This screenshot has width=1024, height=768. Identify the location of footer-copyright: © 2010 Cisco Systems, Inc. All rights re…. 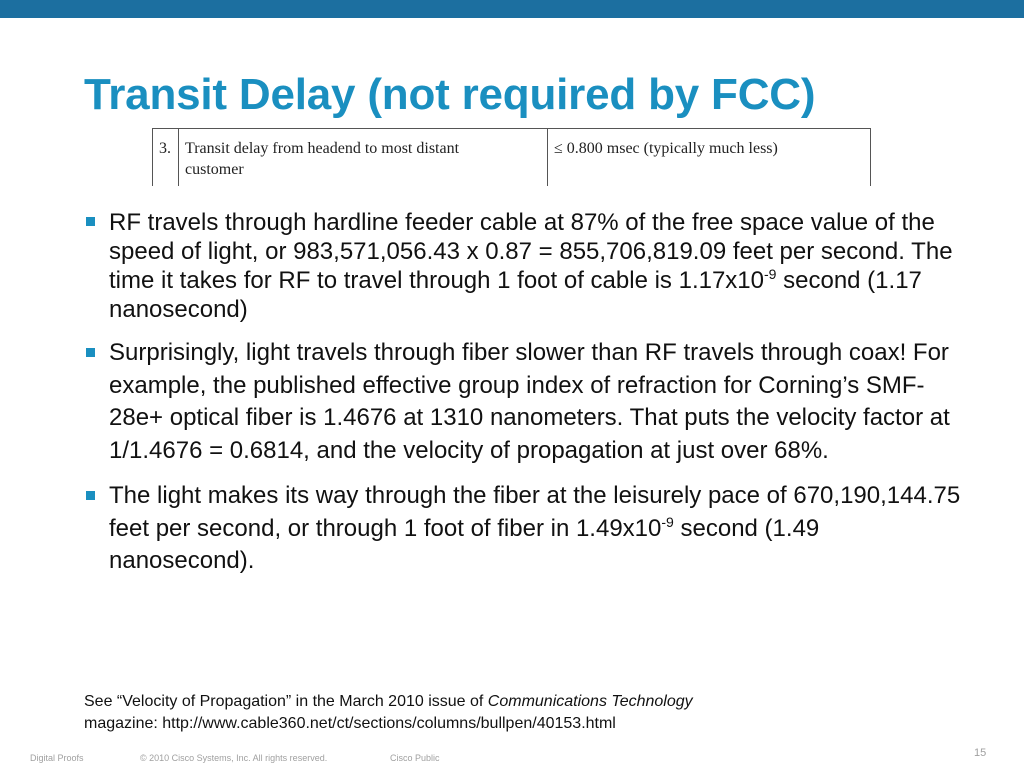
(234, 758).